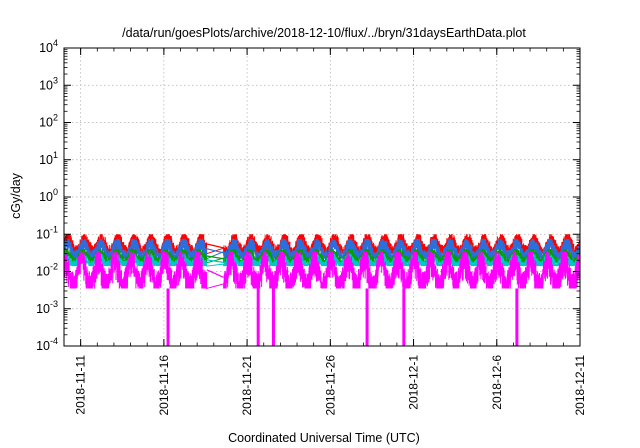 The image size is (640, 448). Describe the element at coordinates (48, 195) in the screenshot. I see `y-tick-label: 10⁰` at that location.